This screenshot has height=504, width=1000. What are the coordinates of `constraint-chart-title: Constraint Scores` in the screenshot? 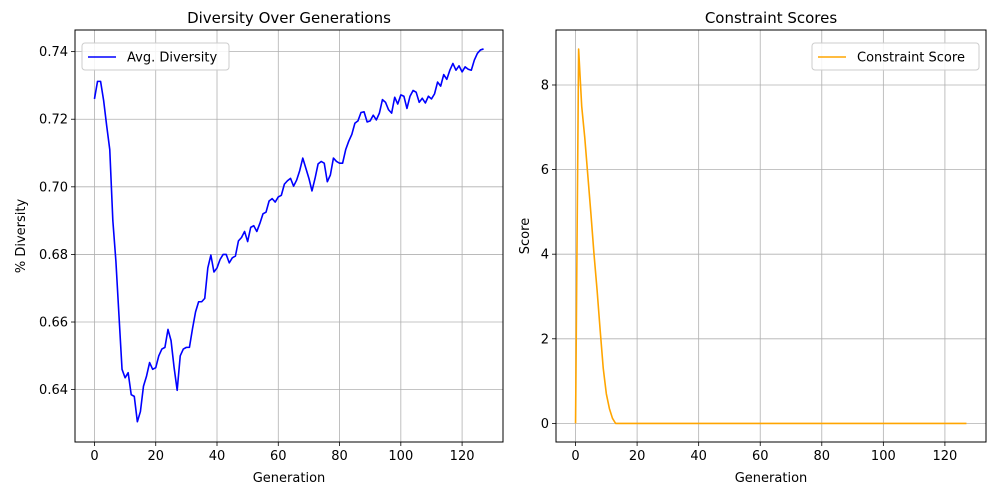 It's located at (771, 18).